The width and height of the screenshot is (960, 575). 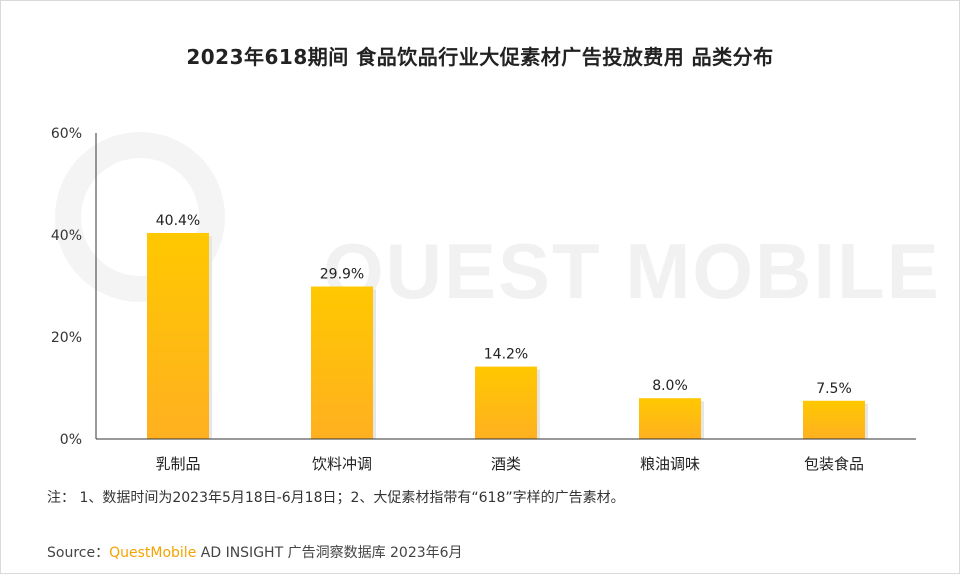 I want to click on y-tick-label: 40%, so click(x=66, y=236).